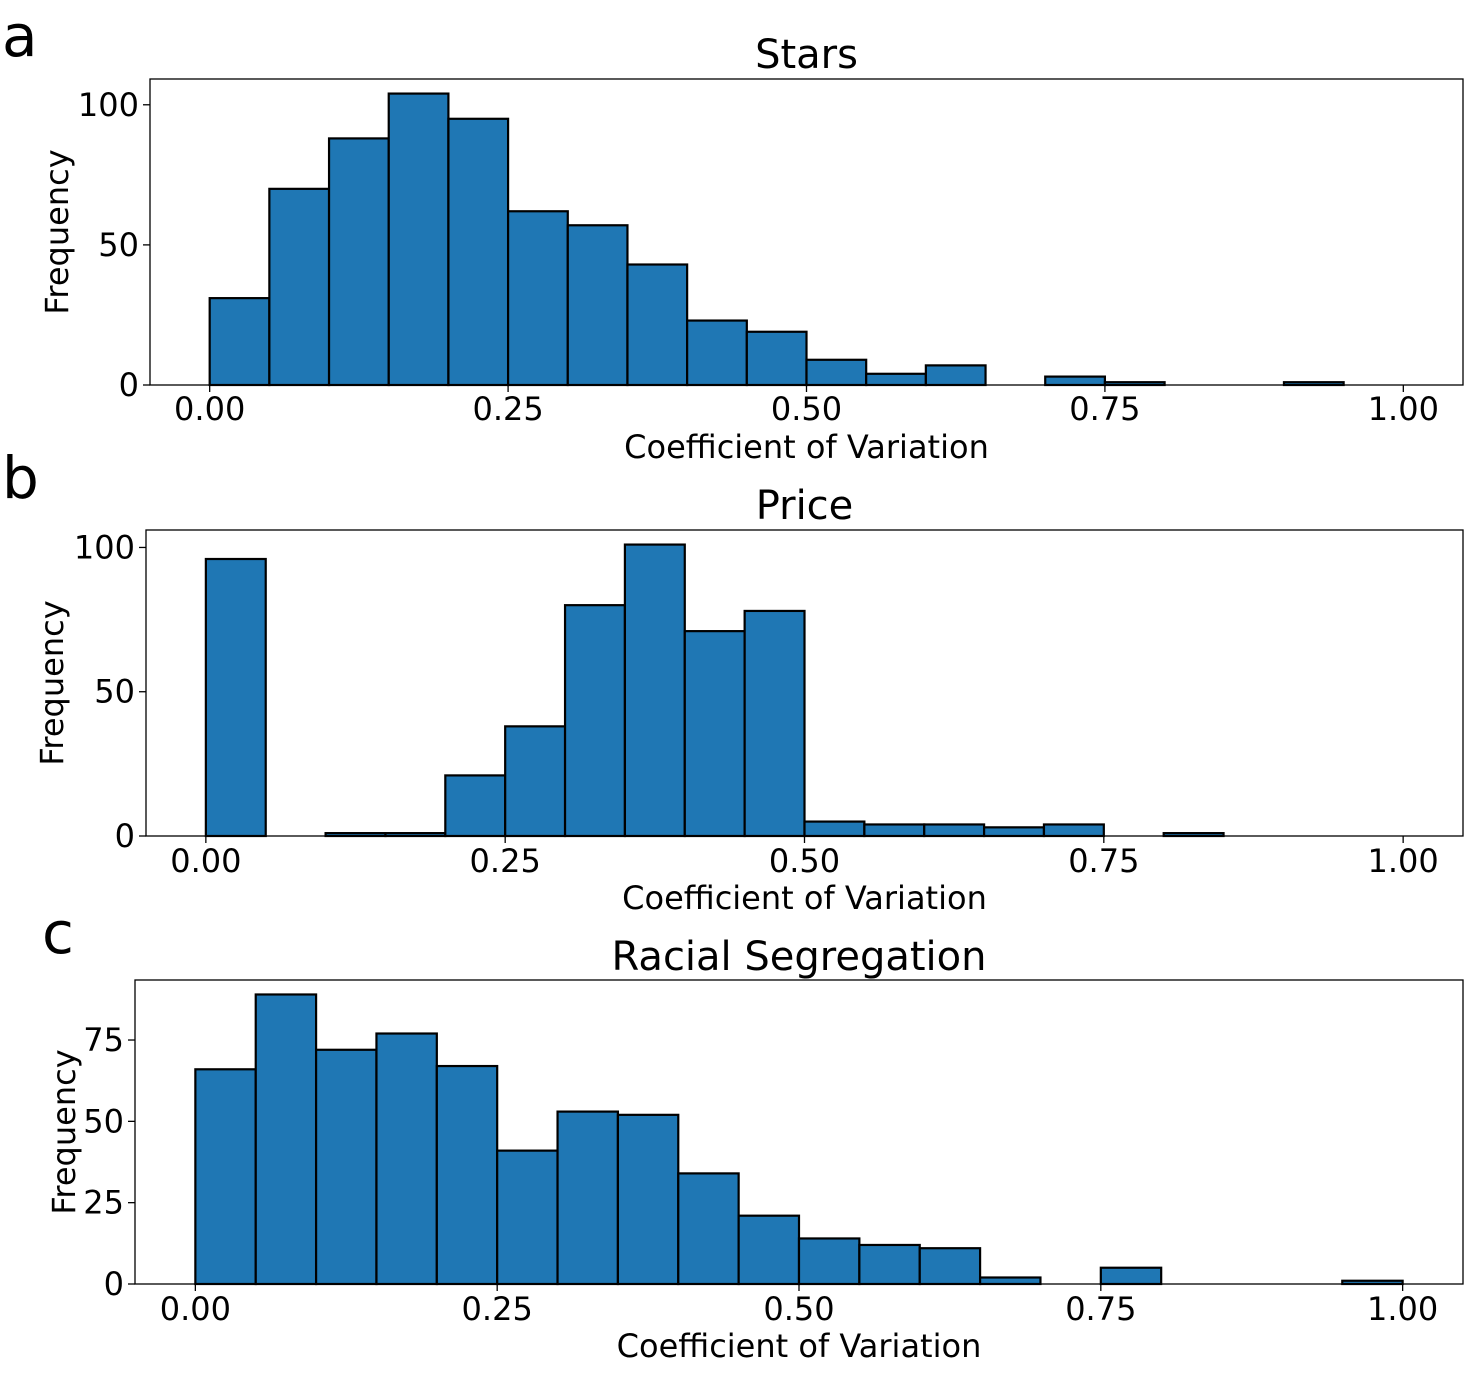  Describe the element at coordinates (20, 478) in the screenshot. I see `panel-letter: b` at that location.